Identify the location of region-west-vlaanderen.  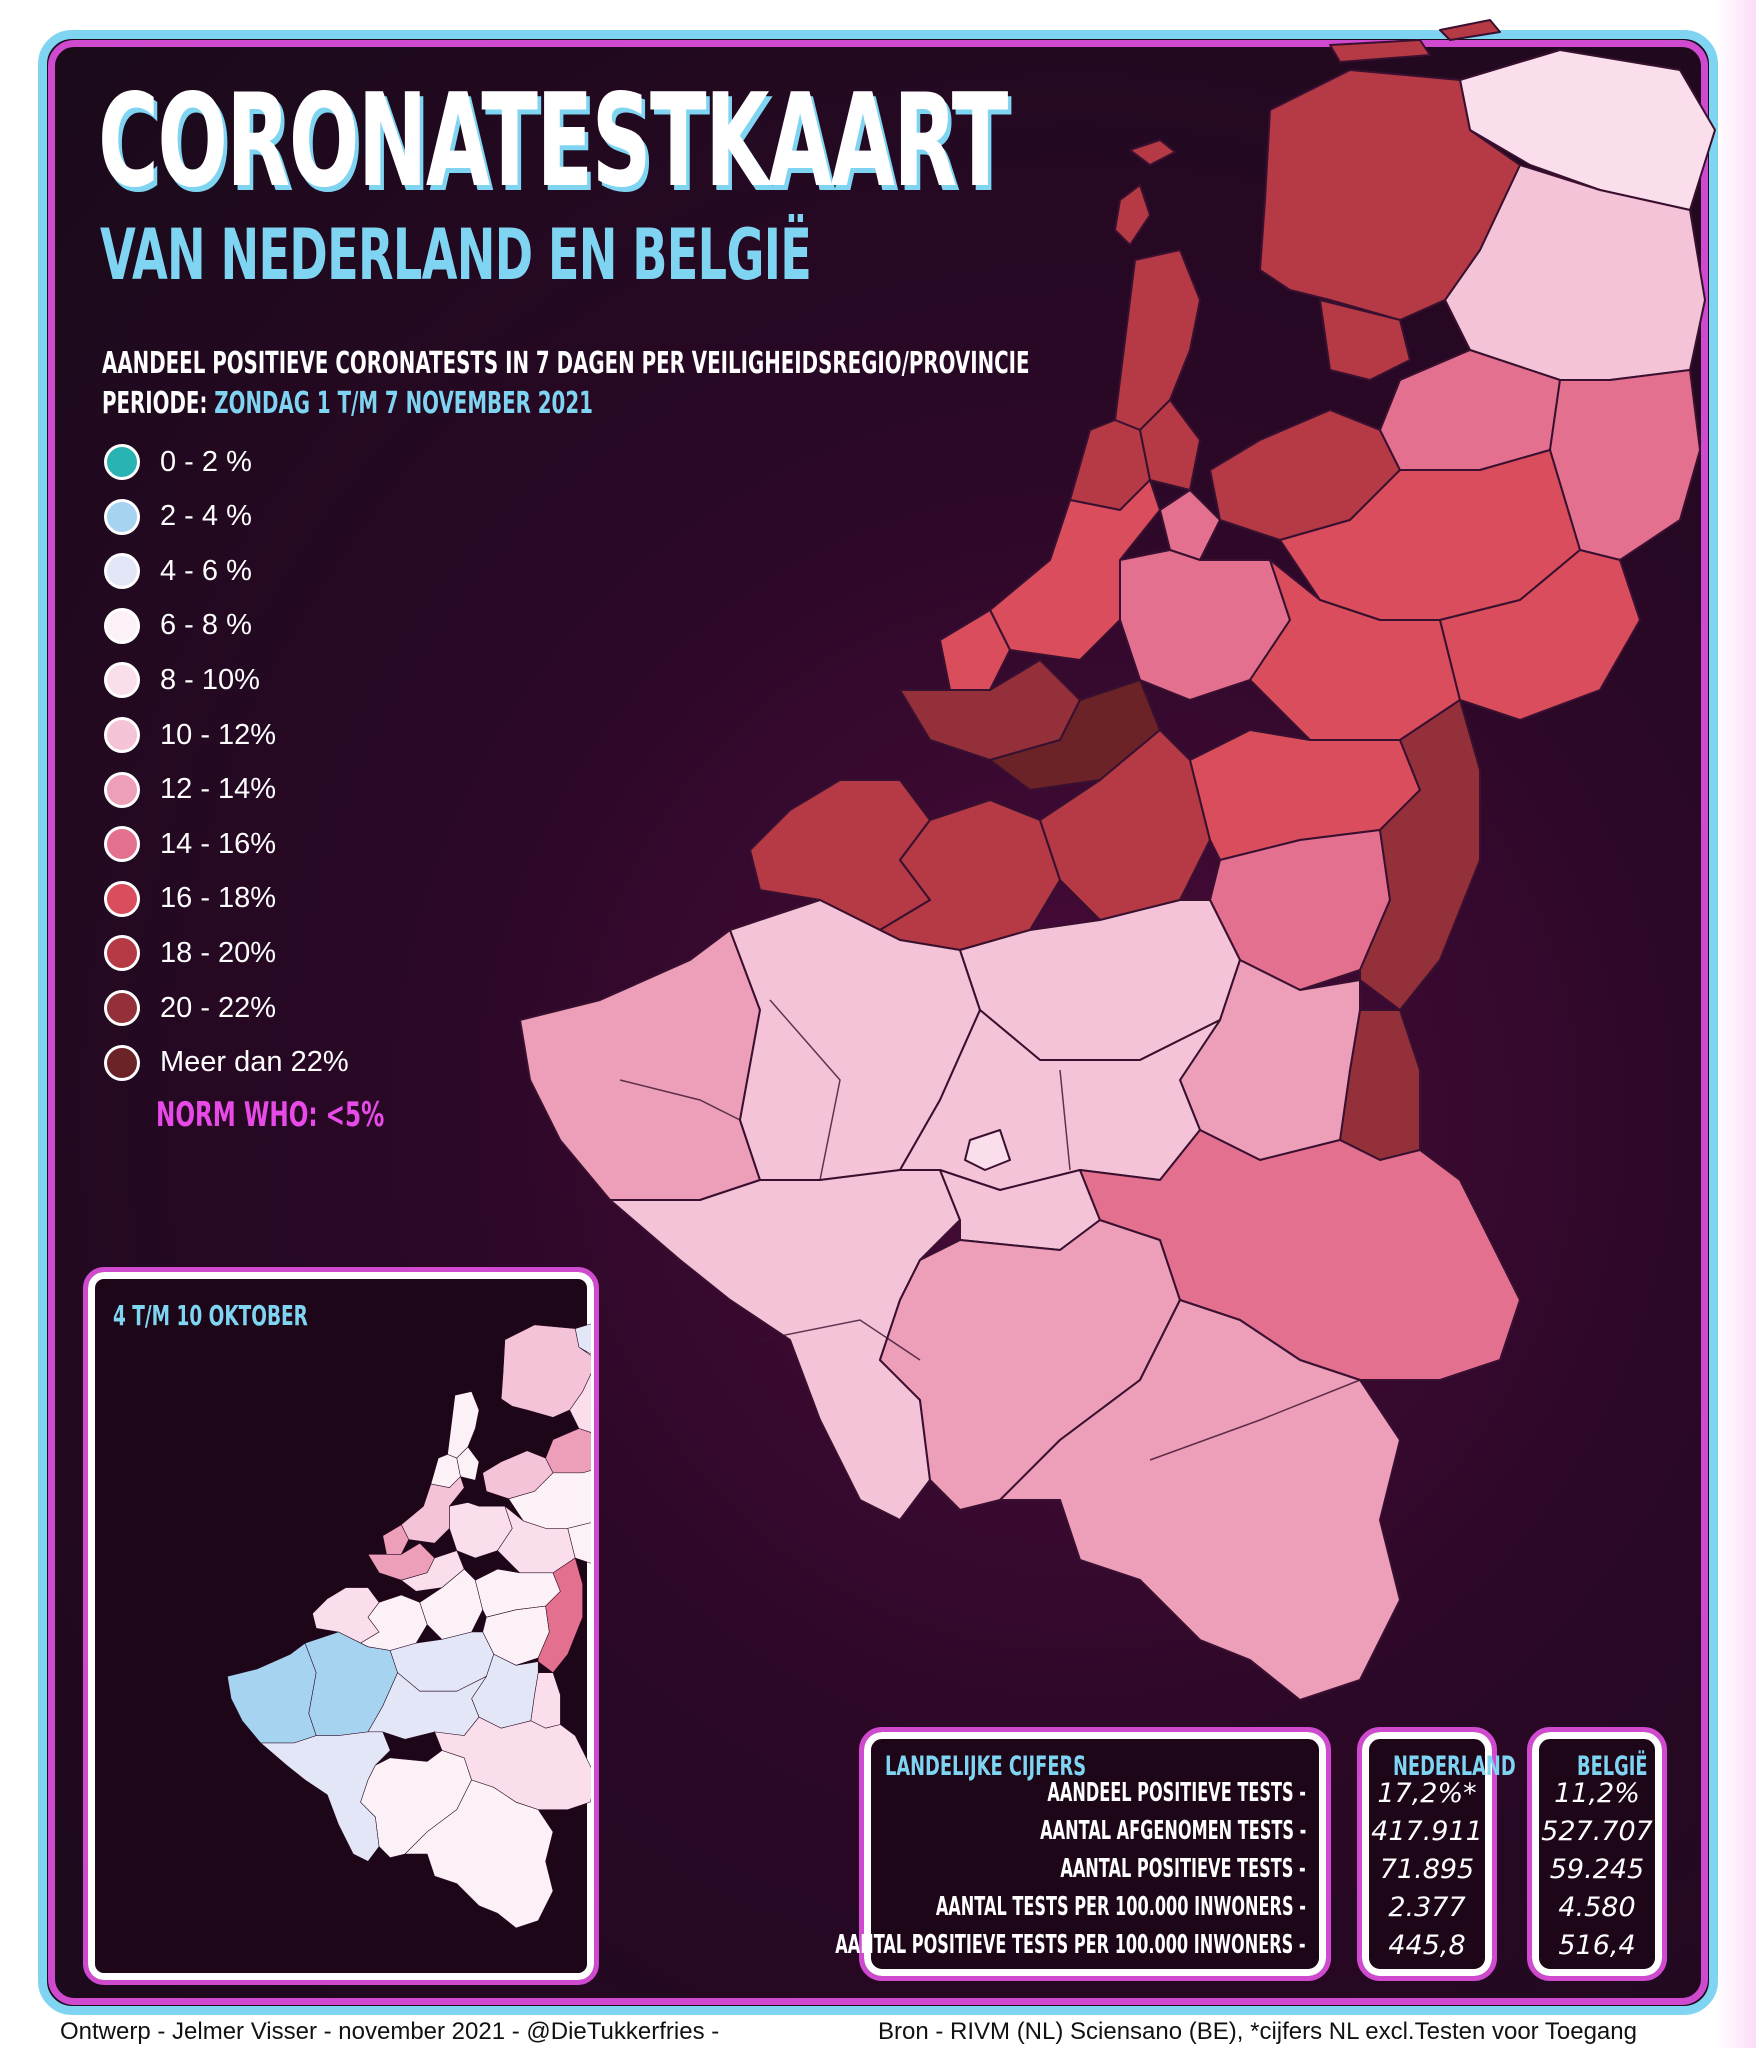
(640, 1065).